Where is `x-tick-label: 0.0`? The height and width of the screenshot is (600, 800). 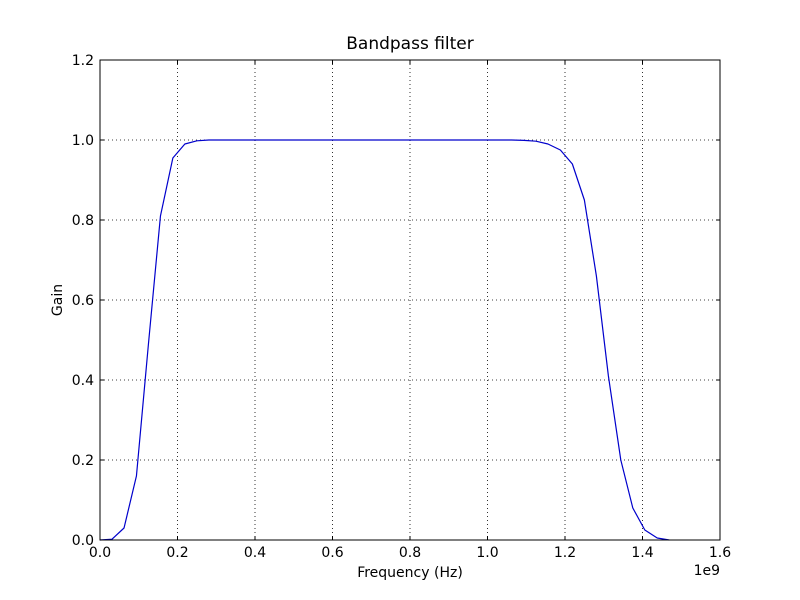 x-tick-label: 0.0 is located at coordinates (100, 553).